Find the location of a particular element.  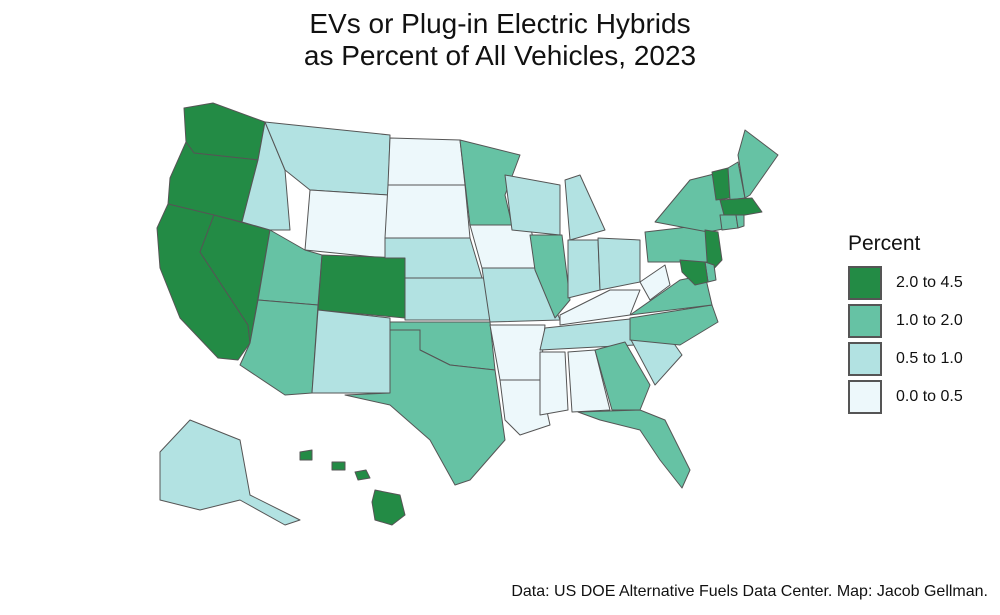

state-FL is located at coordinates (634, 449).